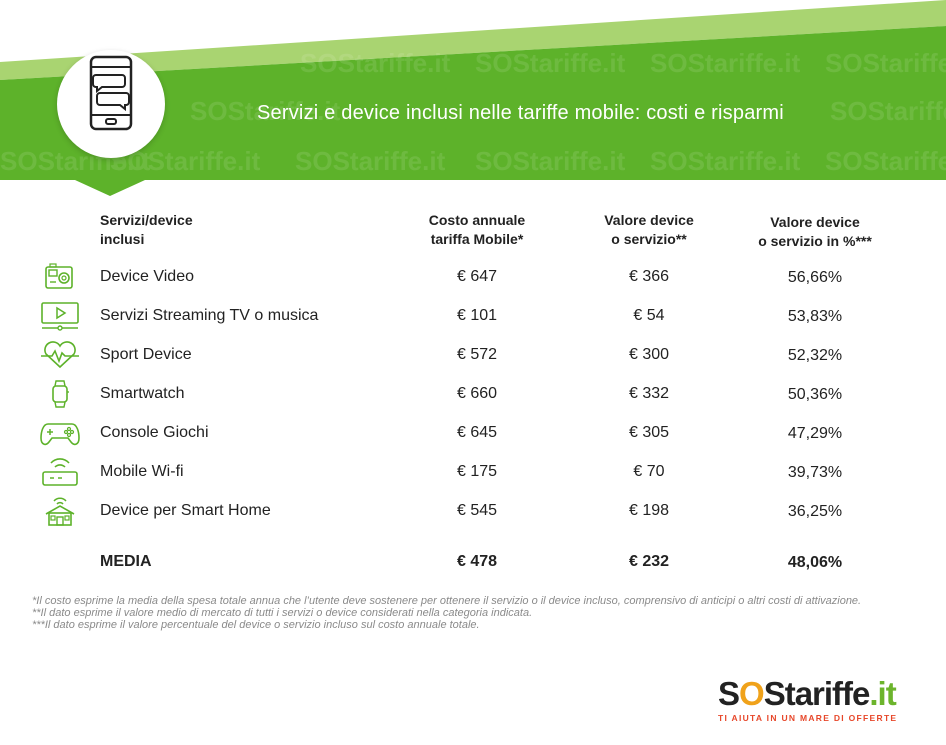 The height and width of the screenshot is (745, 946). Describe the element at coordinates (185, 510) in the screenshot. I see `row-name: Device per Smart Home` at that location.